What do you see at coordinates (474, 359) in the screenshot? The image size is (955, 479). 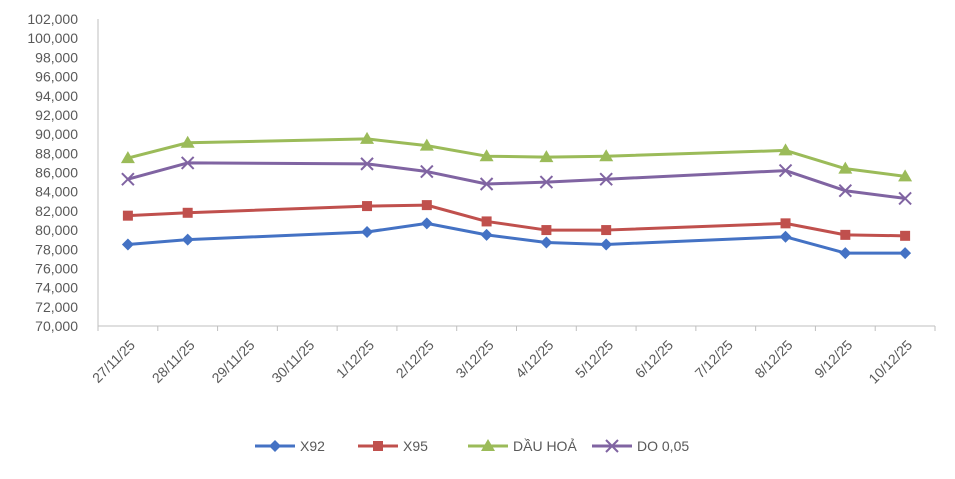 I see `x-tick-label: 3/12/25` at bounding box center [474, 359].